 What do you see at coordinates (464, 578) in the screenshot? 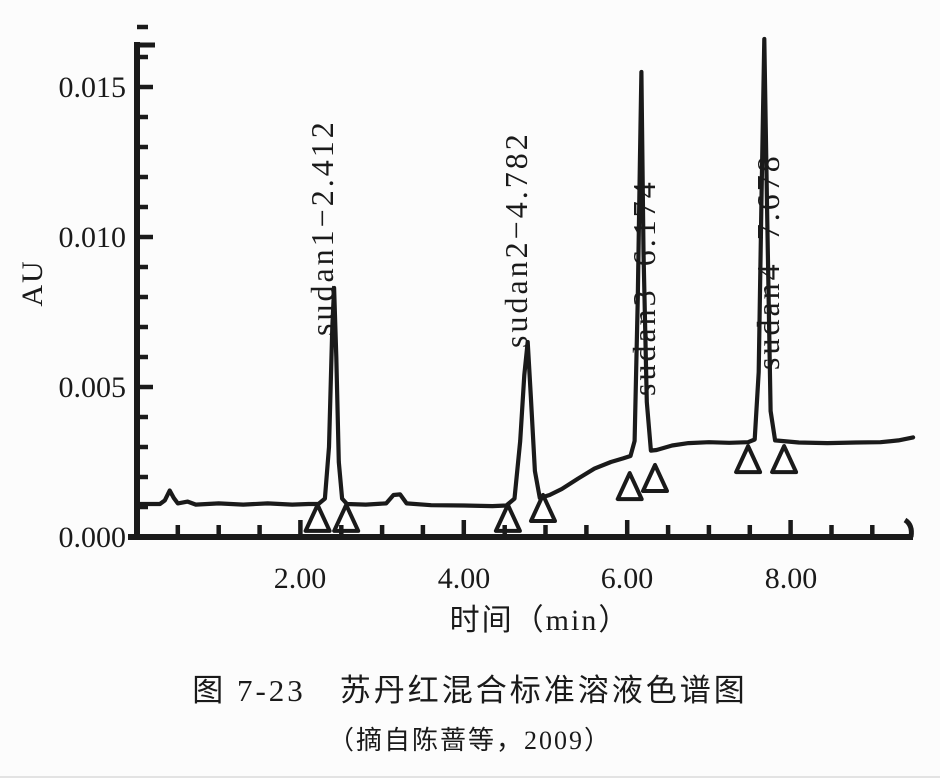
I see `x-tick-label-4: 4.00` at bounding box center [464, 578].